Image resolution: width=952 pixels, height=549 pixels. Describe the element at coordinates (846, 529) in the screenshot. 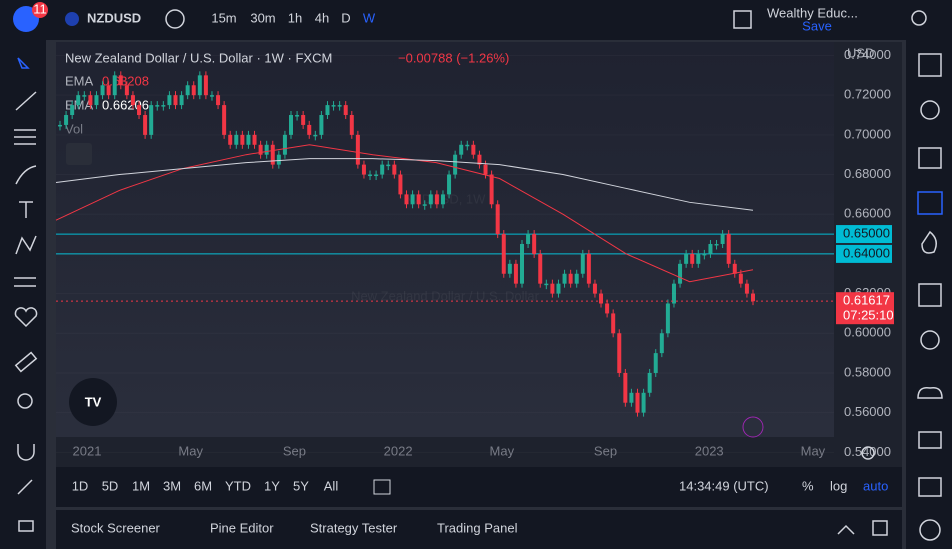

I see `collapse-panel` at that location.